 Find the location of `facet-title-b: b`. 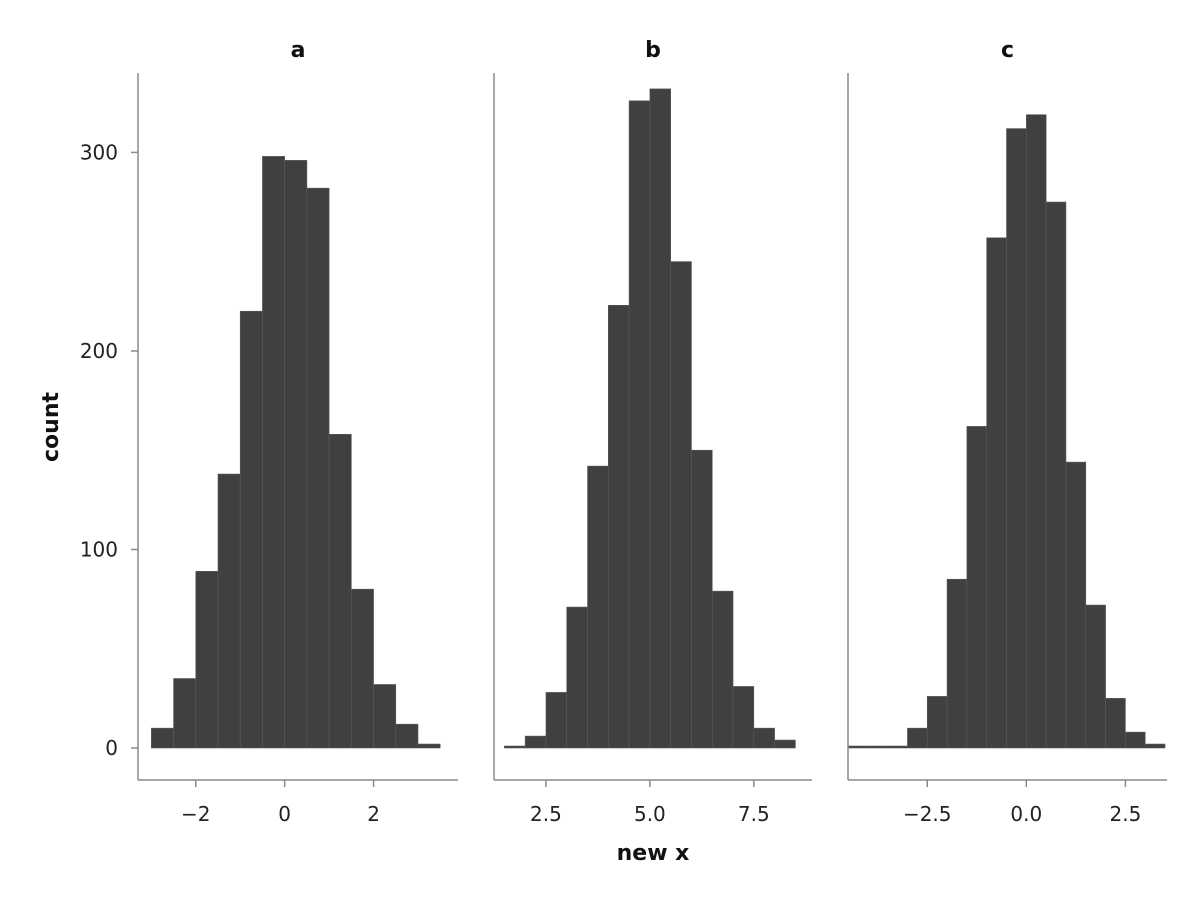

facet-title-b: b is located at coordinates (653, 50).